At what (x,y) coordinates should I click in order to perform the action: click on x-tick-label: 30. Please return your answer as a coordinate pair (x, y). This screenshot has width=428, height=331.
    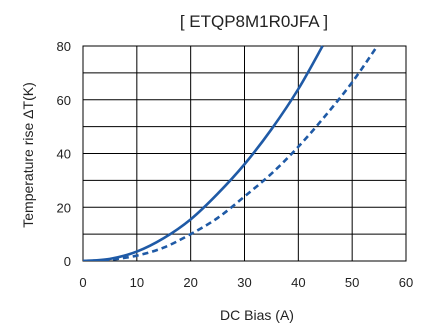
    Looking at the image, I should click on (244, 282).